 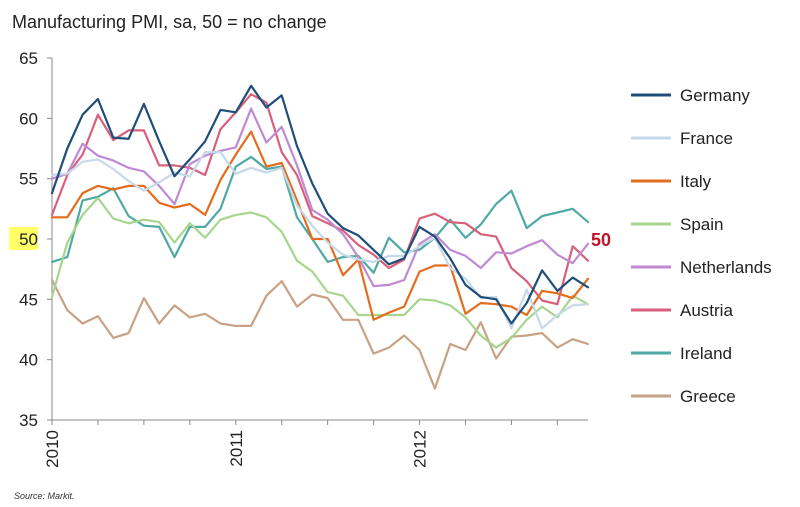 What do you see at coordinates (677, 224) in the screenshot?
I see `legend-item-spain: Spain` at bounding box center [677, 224].